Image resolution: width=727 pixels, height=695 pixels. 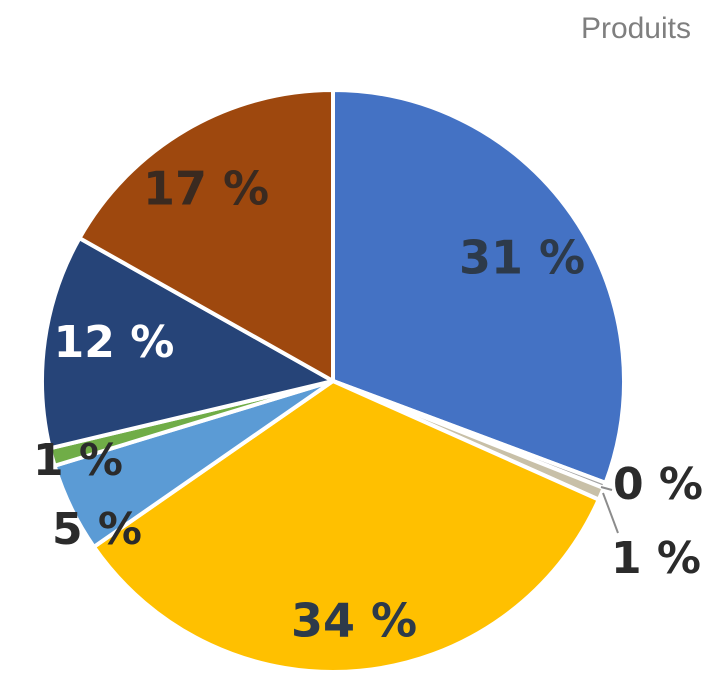 What do you see at coordinates (354, 621) in the screenshot?
I see `data-label-3: 34 %` at bounding box center [354, 621].